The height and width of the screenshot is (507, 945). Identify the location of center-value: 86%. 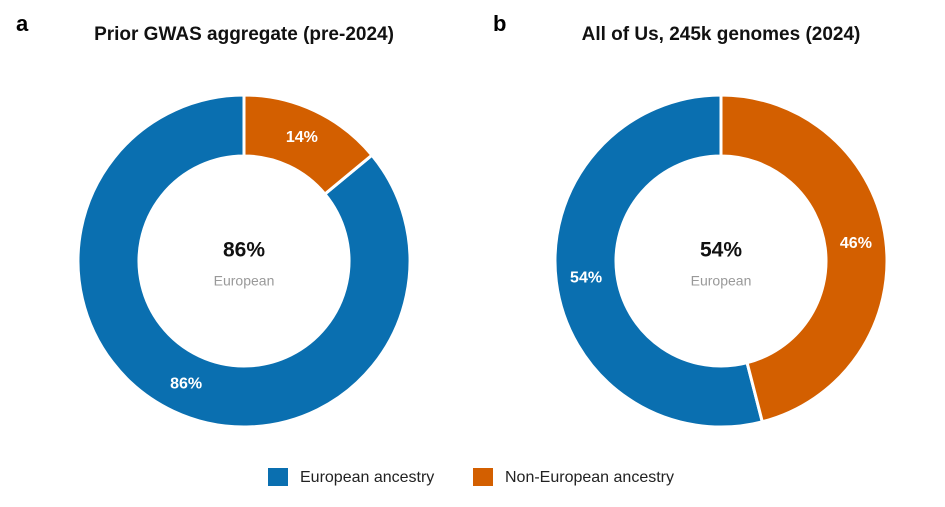
(244, 250).